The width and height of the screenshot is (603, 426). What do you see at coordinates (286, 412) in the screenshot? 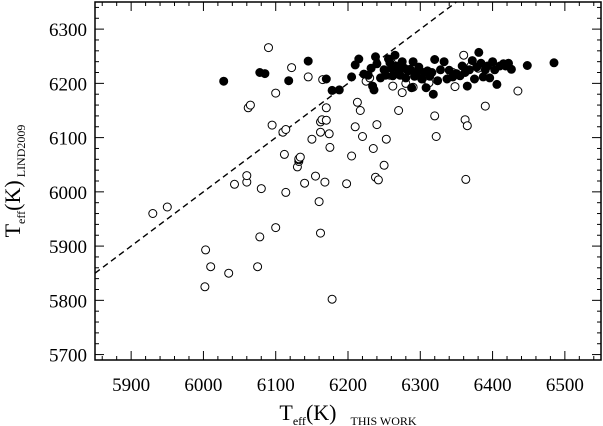
I see `x-axis-title-main: T` at bounding box center [286, 412].